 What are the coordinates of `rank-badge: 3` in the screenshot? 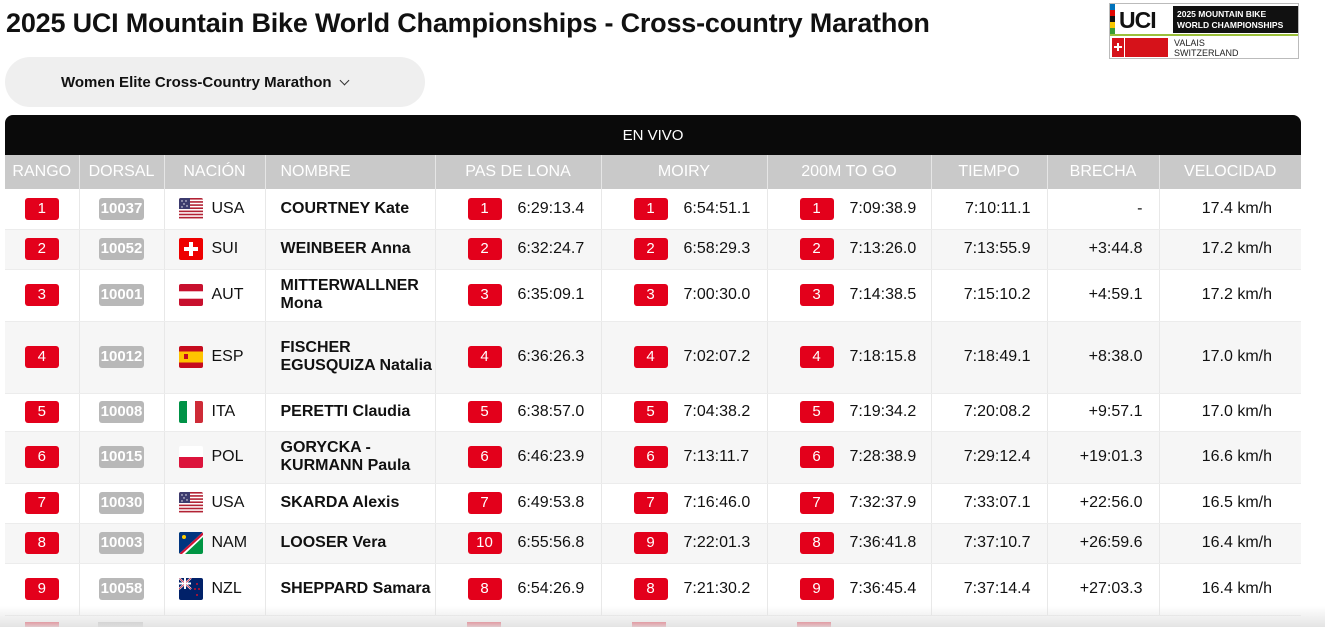 It's located at (41, 295).